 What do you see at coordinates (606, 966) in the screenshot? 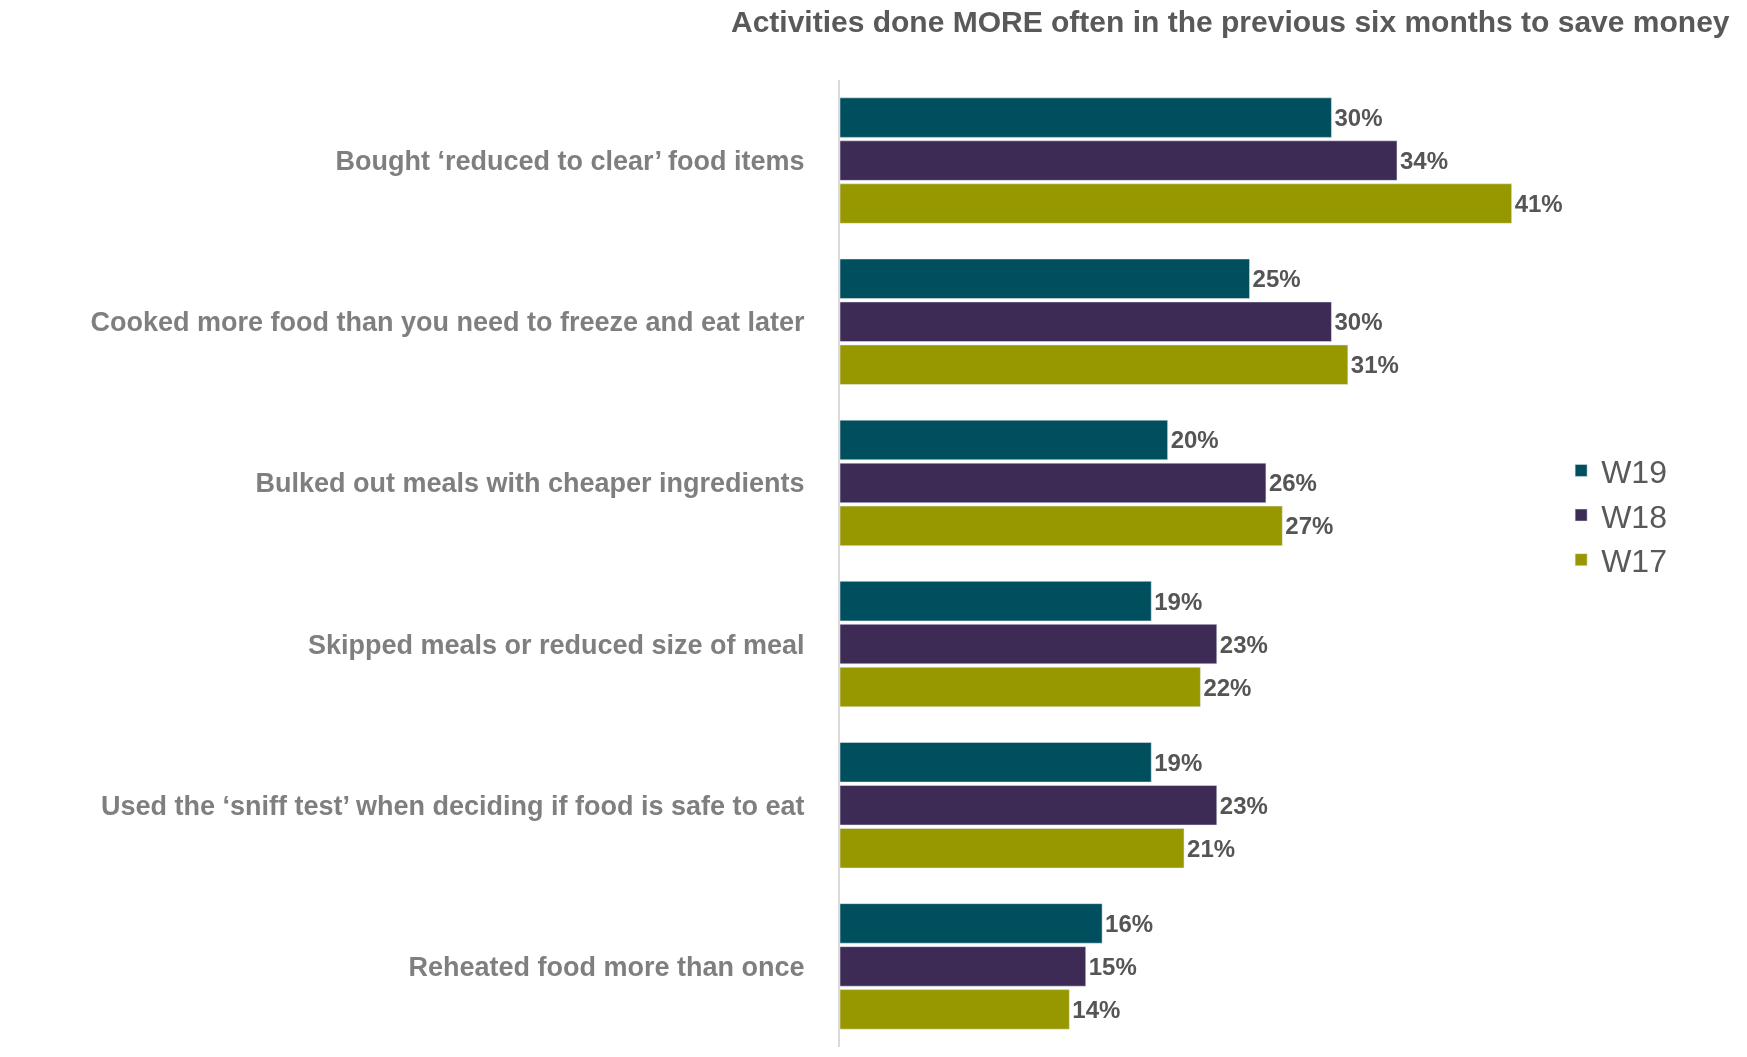
I see `y-tick-label: Reheated food more than once` at bounding box center [606, 966].